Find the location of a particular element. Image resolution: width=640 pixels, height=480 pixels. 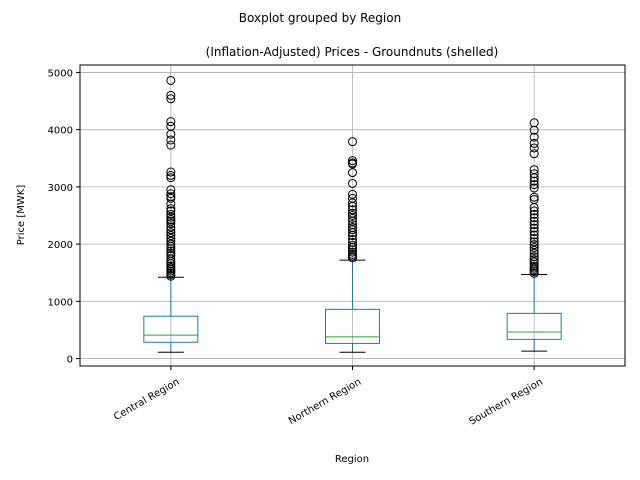

x-tick-label: Central Region is located at coordinates (146, 400).